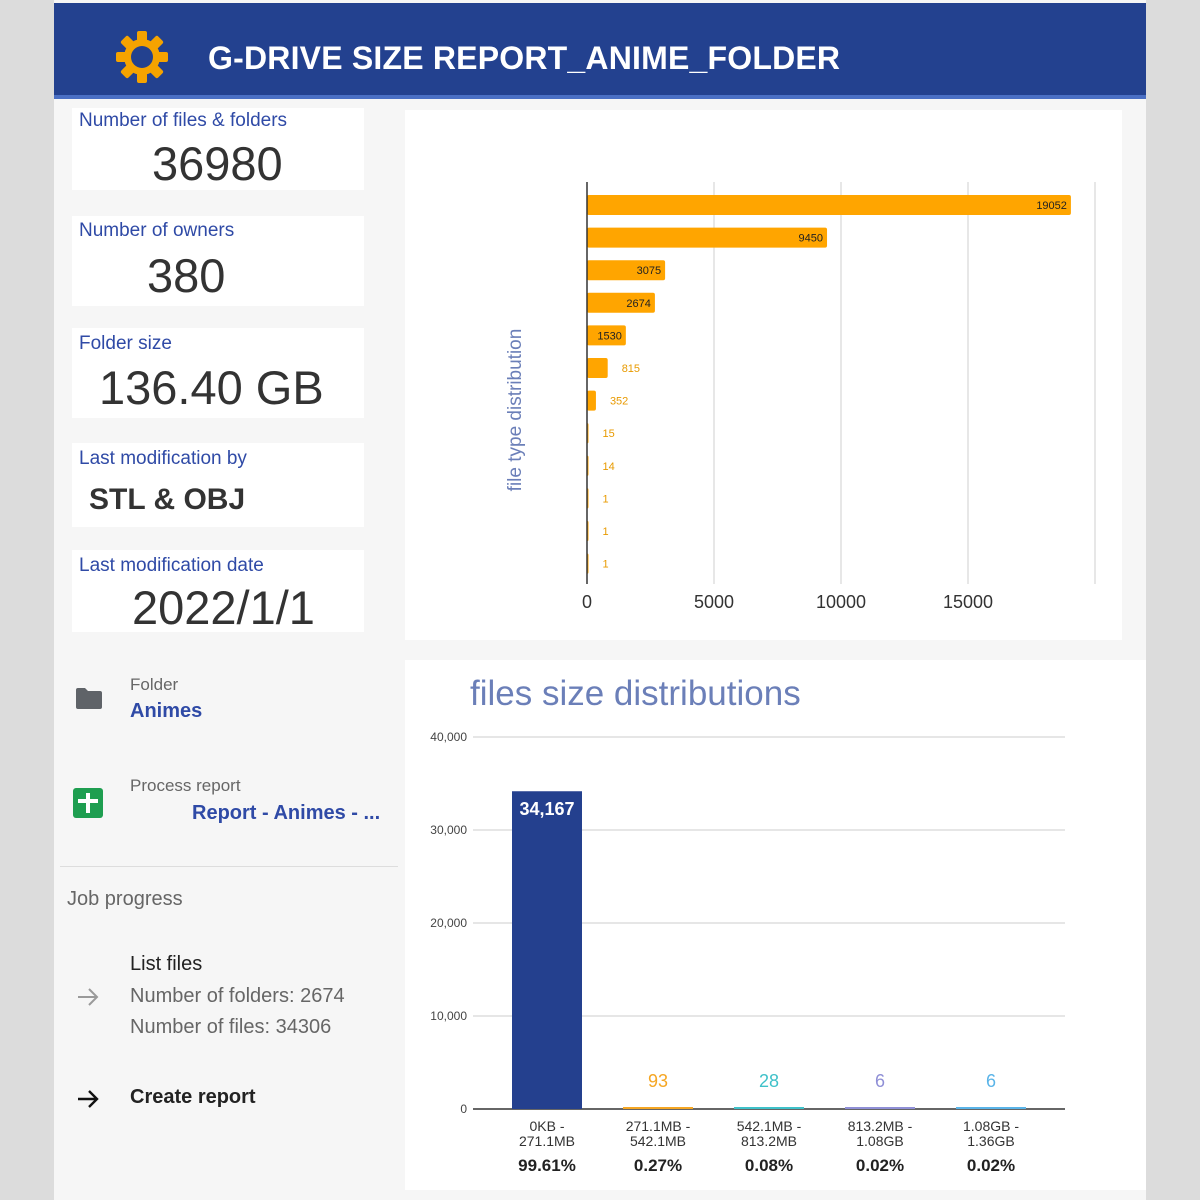 Image resolution: width=1200 pixels, height=1200 pixels. Describe the element at coordinates (546, 809) in the screenshot. I see `data-label: 34,167` at that location.